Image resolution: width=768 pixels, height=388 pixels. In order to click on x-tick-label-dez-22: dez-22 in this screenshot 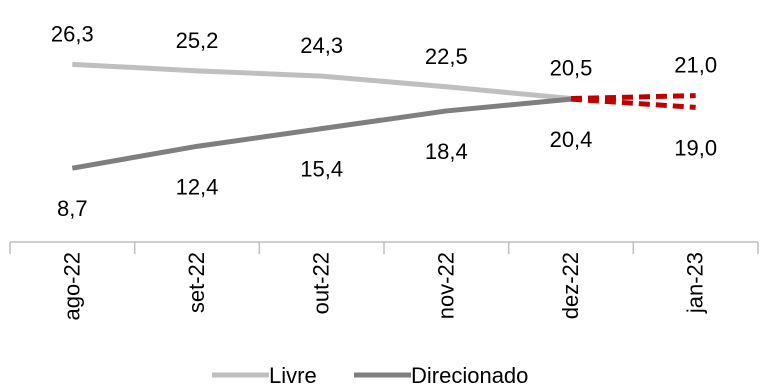, I will do `click(570, 285)`.